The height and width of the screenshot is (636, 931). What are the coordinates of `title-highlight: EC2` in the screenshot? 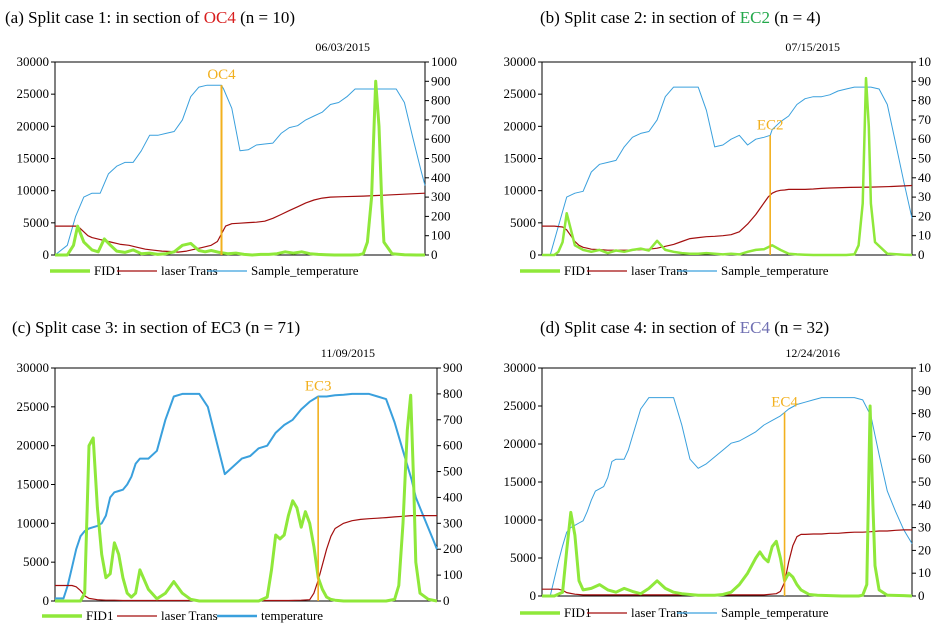 It's located at (754, 17).